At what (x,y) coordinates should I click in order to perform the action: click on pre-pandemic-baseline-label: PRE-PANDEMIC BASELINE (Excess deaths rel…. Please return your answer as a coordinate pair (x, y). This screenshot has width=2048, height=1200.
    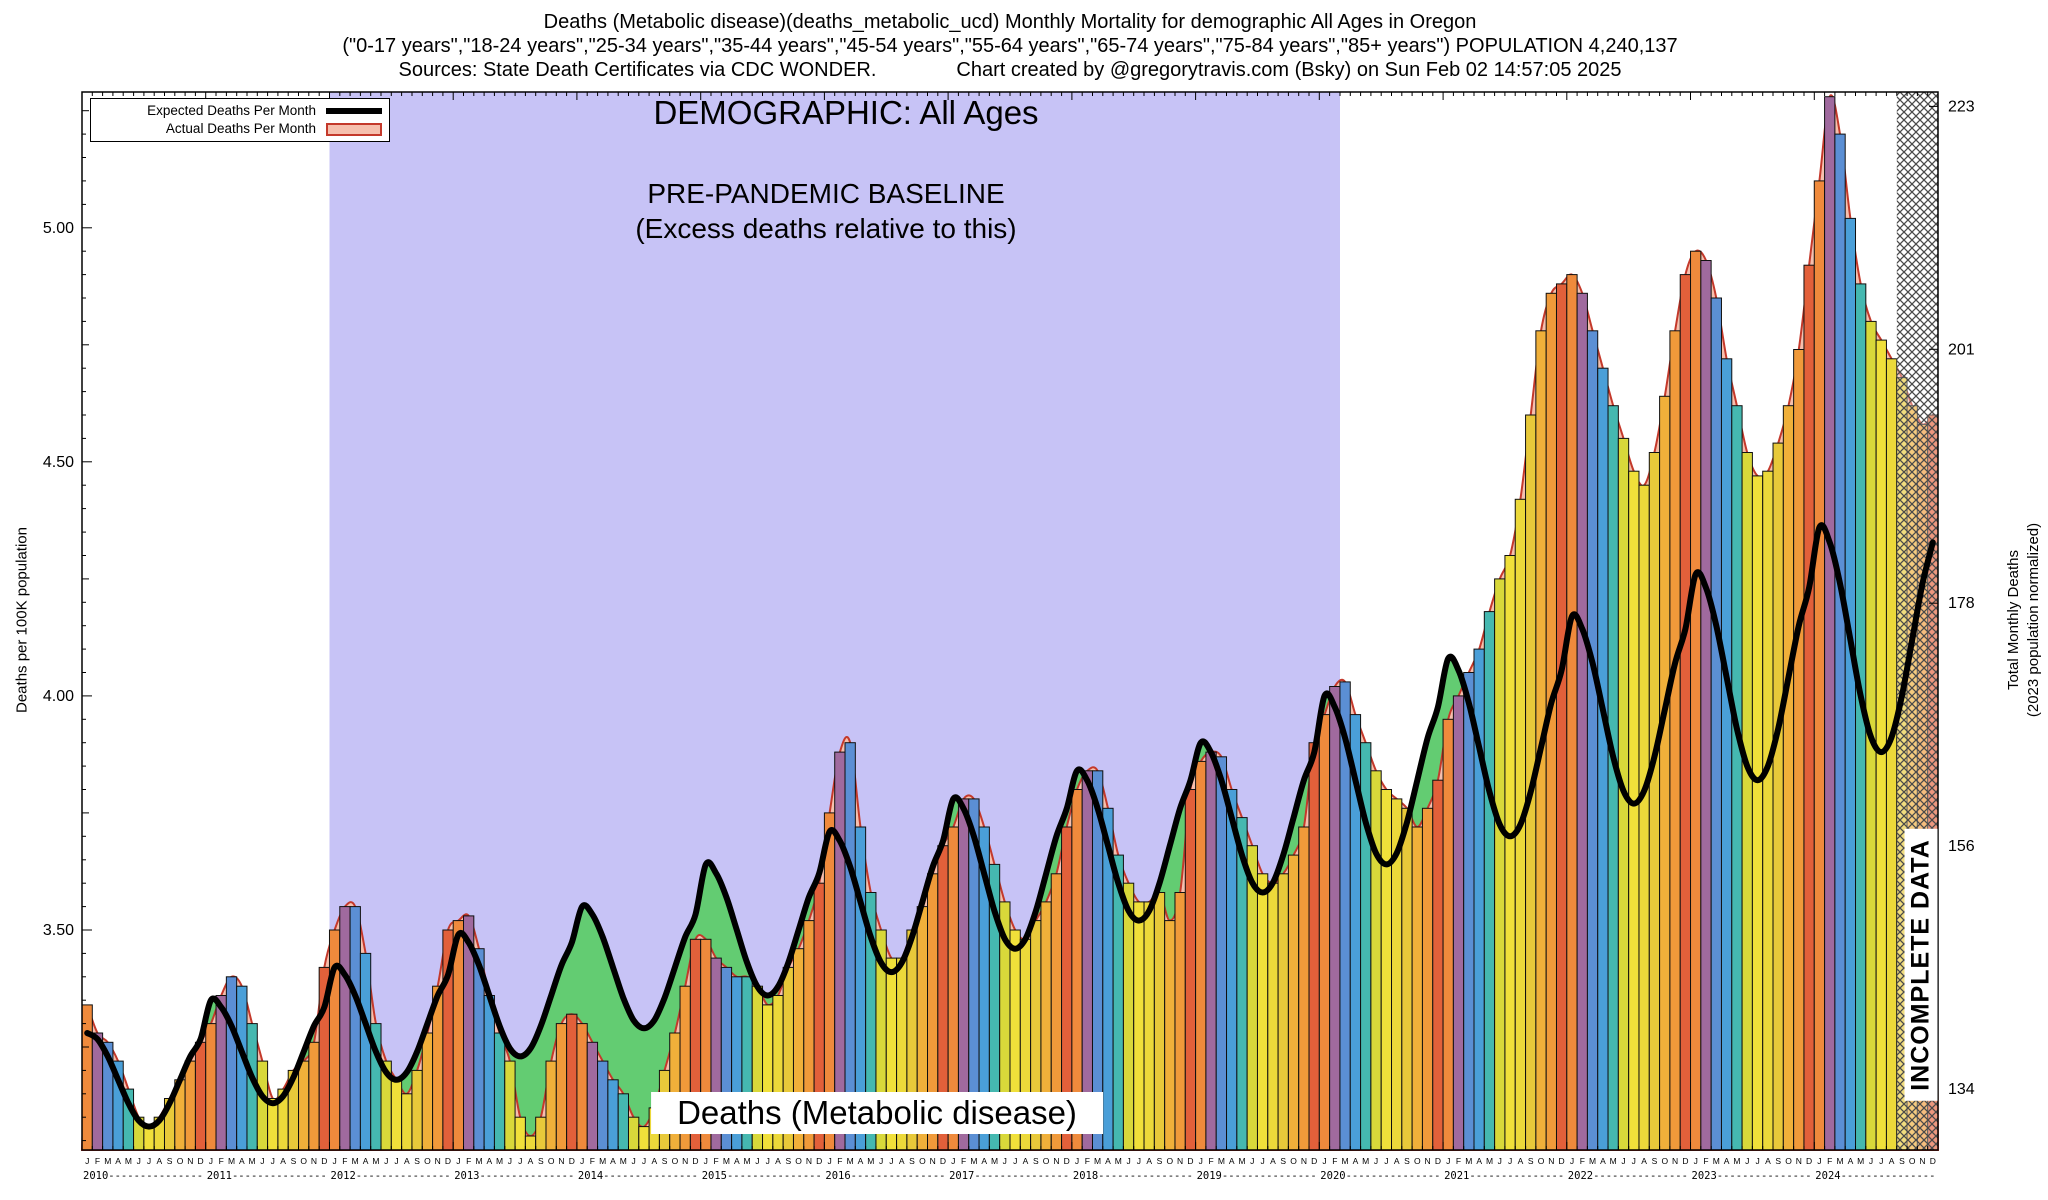
    Looking at the image, I should click on (825, 211).